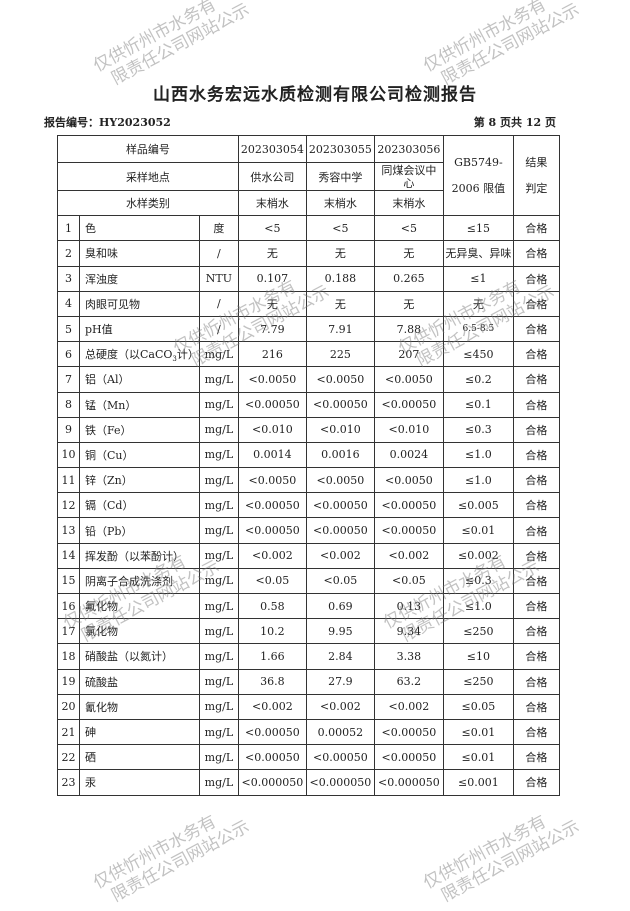 The image size is (630, 911). I want to click on value: 0.13, so click(408, 606).